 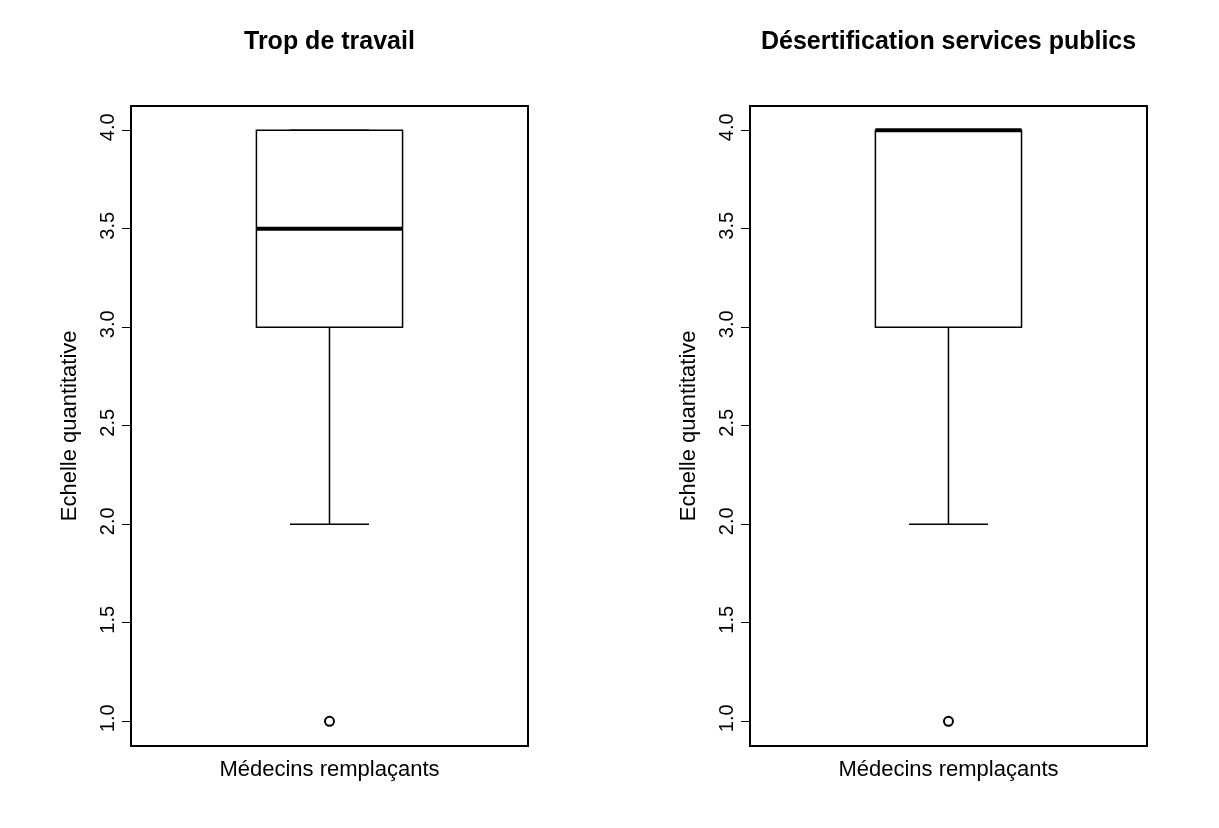 What do you see at coordinates (329, 40) in the screenshot?
I see `chart-title: Trop de travail` at bounding box center [329, 40].